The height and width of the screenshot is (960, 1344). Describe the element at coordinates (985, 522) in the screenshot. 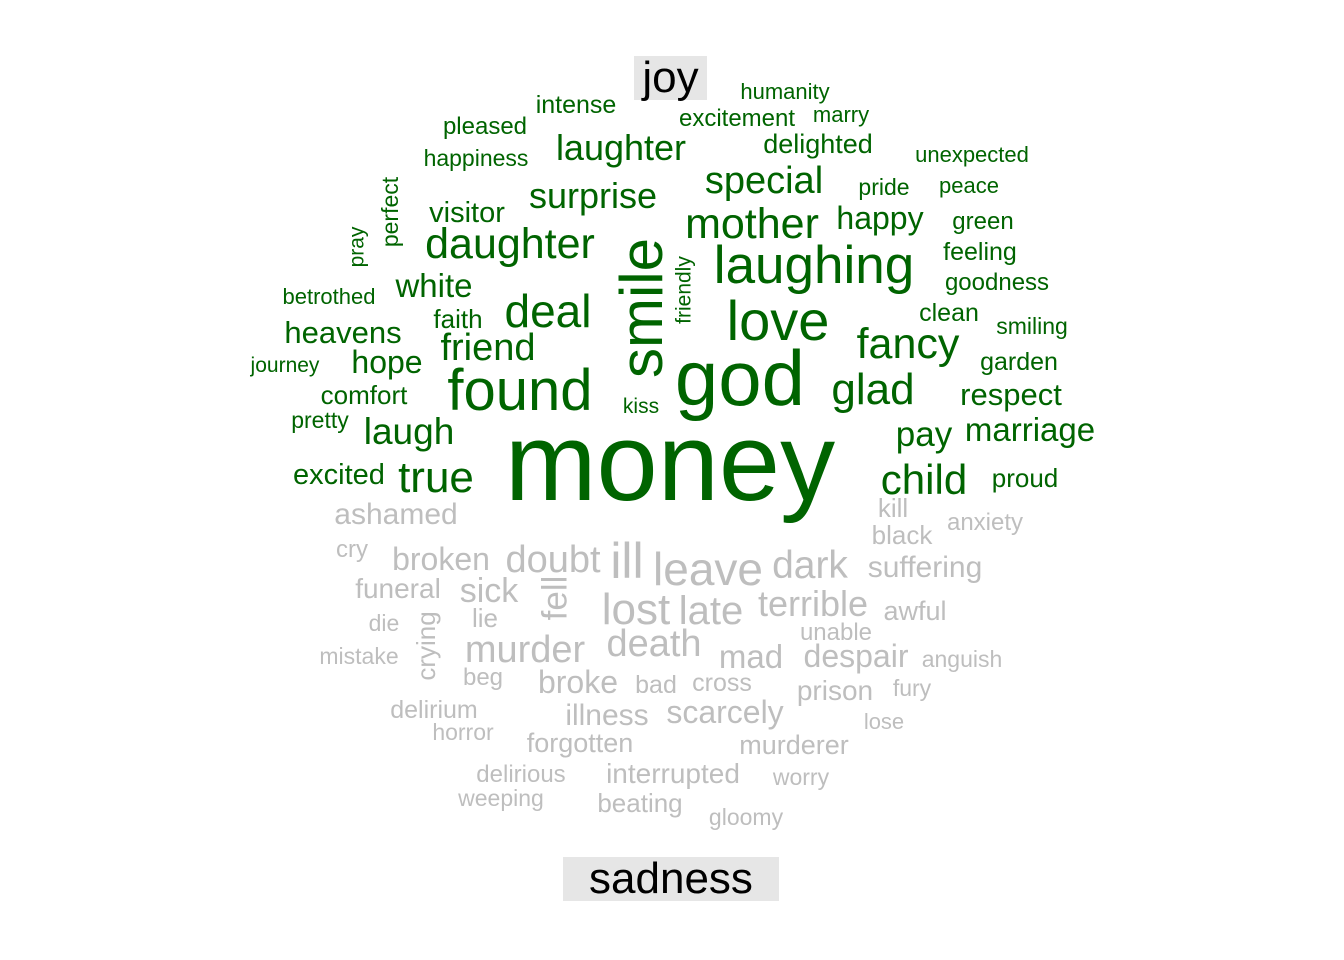

I see `word-anxiety: anxiety` at that location.